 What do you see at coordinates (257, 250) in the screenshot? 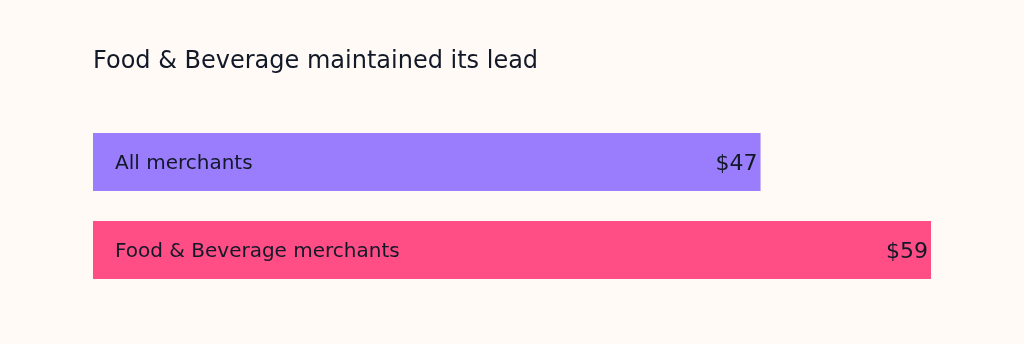
I see `y-tick-label: Food & Beverage merchants` at bounding box center [257, 250].